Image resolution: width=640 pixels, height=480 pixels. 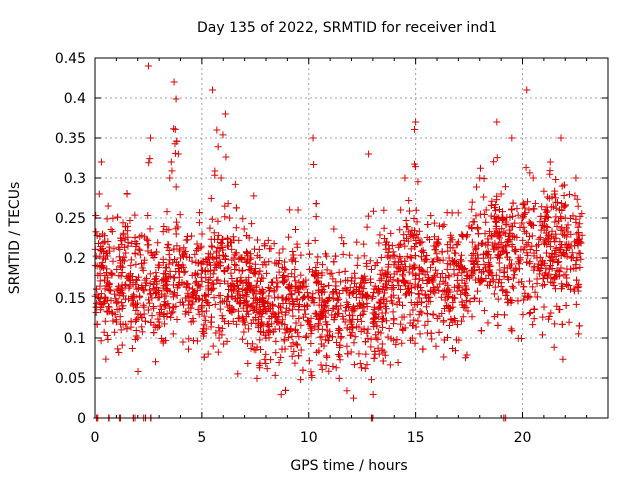 What do you see at coordinates (75, 99) in the screenshot?
I see `y-tick-label: 0.4` at bounding box center [75, 99].